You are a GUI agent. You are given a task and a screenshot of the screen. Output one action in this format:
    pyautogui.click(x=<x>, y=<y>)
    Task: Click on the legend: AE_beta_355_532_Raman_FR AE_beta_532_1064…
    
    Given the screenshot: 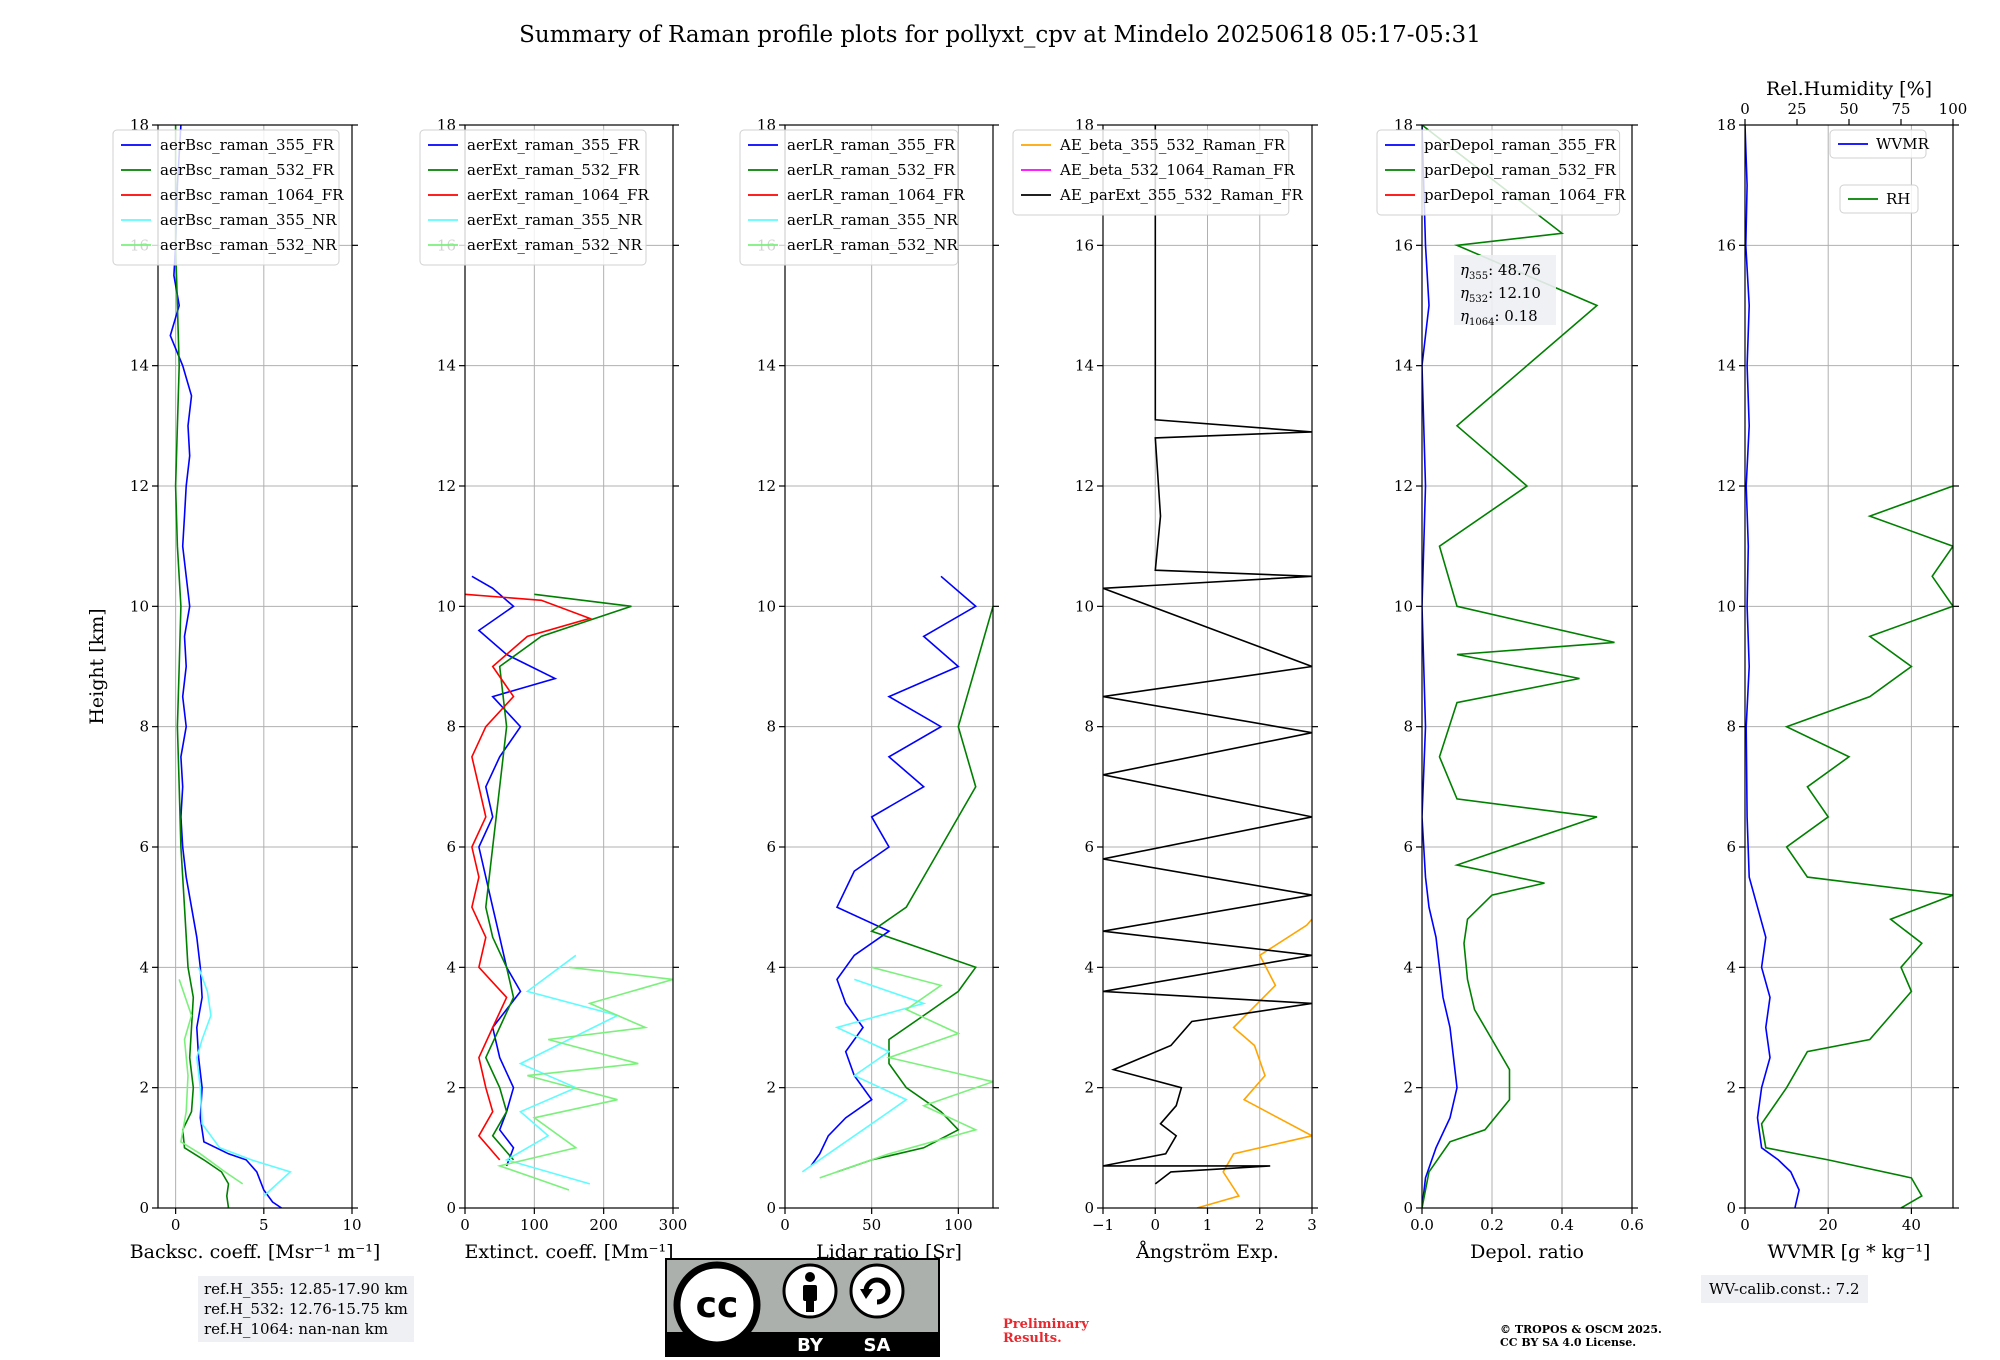 What is the action you would take?
    pyautogui.click(x=1158, y=172)
    